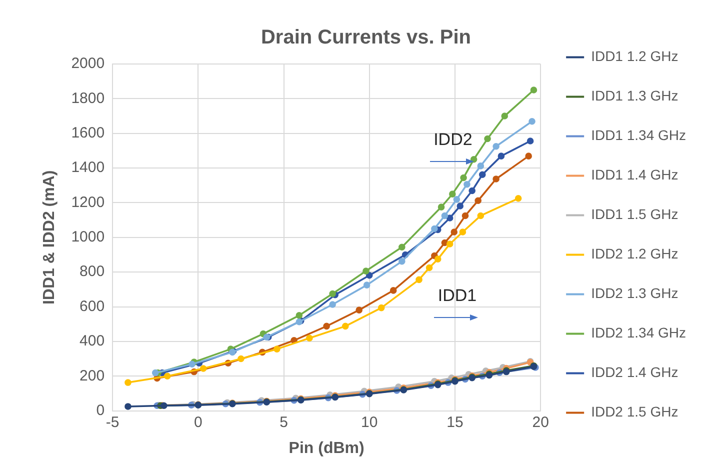  What do you see at coordinates (634, 214) in the screenshot?
I see `legend-label: IDD1 1.5 GHz` at bounding box center [634, 214].